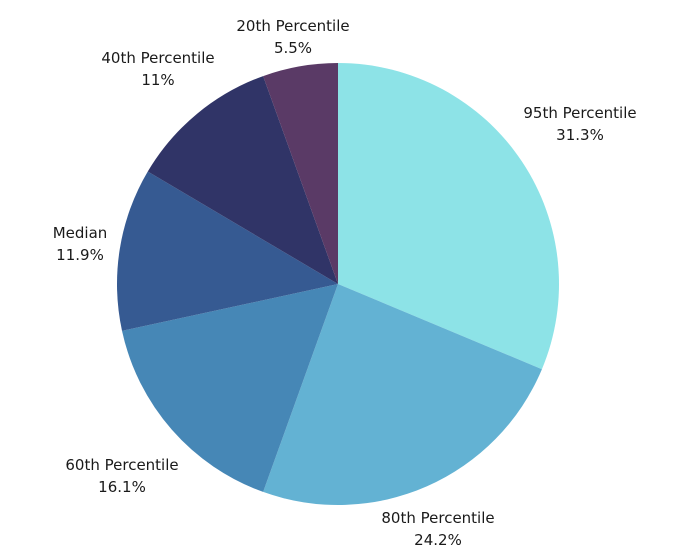  Describe the element at coordinates (157, 80) in the screenshot. I see `slice-label-value: 11%` at that location.